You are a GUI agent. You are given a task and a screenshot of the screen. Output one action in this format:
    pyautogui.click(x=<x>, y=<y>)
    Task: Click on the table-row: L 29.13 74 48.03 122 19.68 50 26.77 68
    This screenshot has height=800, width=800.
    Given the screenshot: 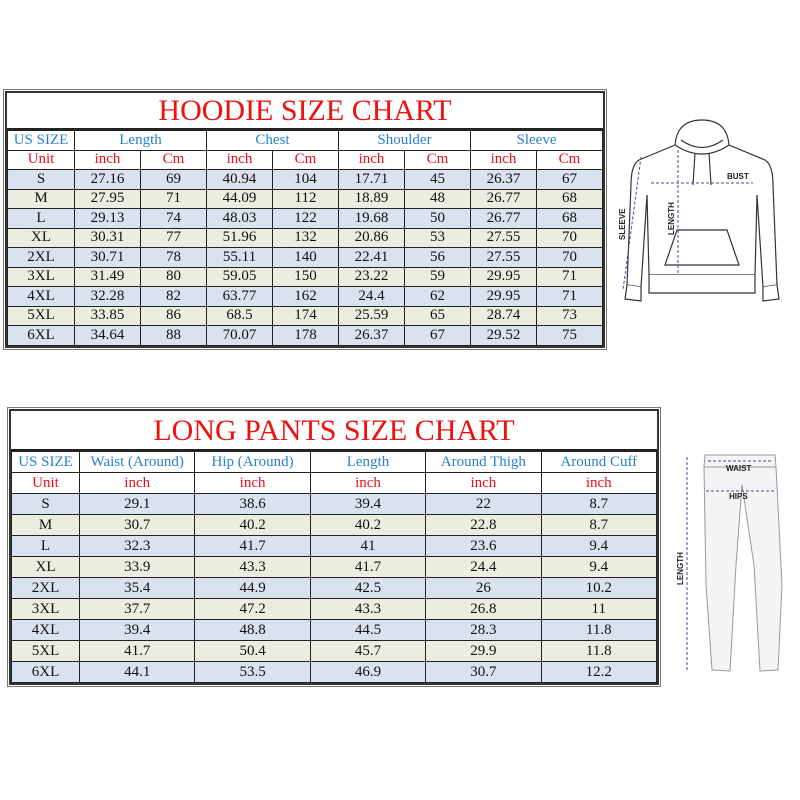 What is the action you would take?
    pyautogui.click(x=305, y=218)
    